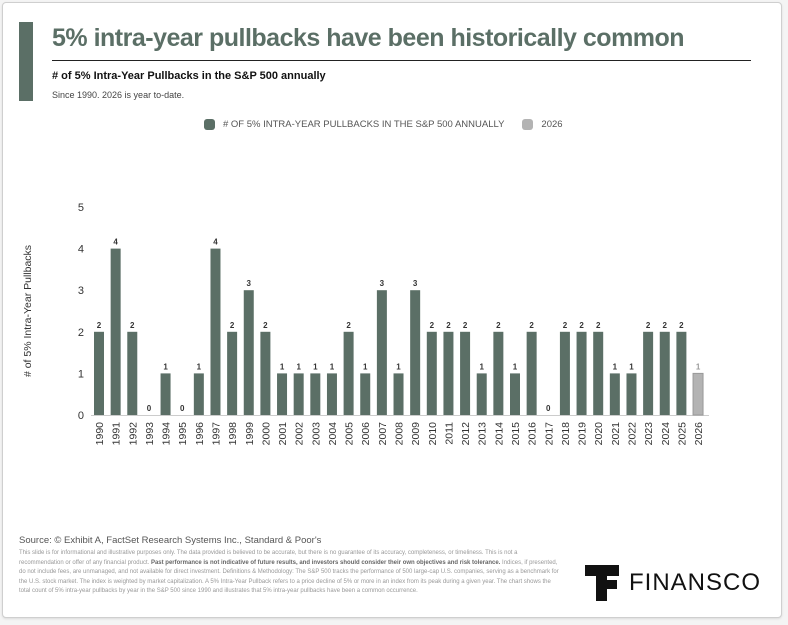 The image size is (788, 625). I want to click on data-label-2009: 3, so click(415, 283).